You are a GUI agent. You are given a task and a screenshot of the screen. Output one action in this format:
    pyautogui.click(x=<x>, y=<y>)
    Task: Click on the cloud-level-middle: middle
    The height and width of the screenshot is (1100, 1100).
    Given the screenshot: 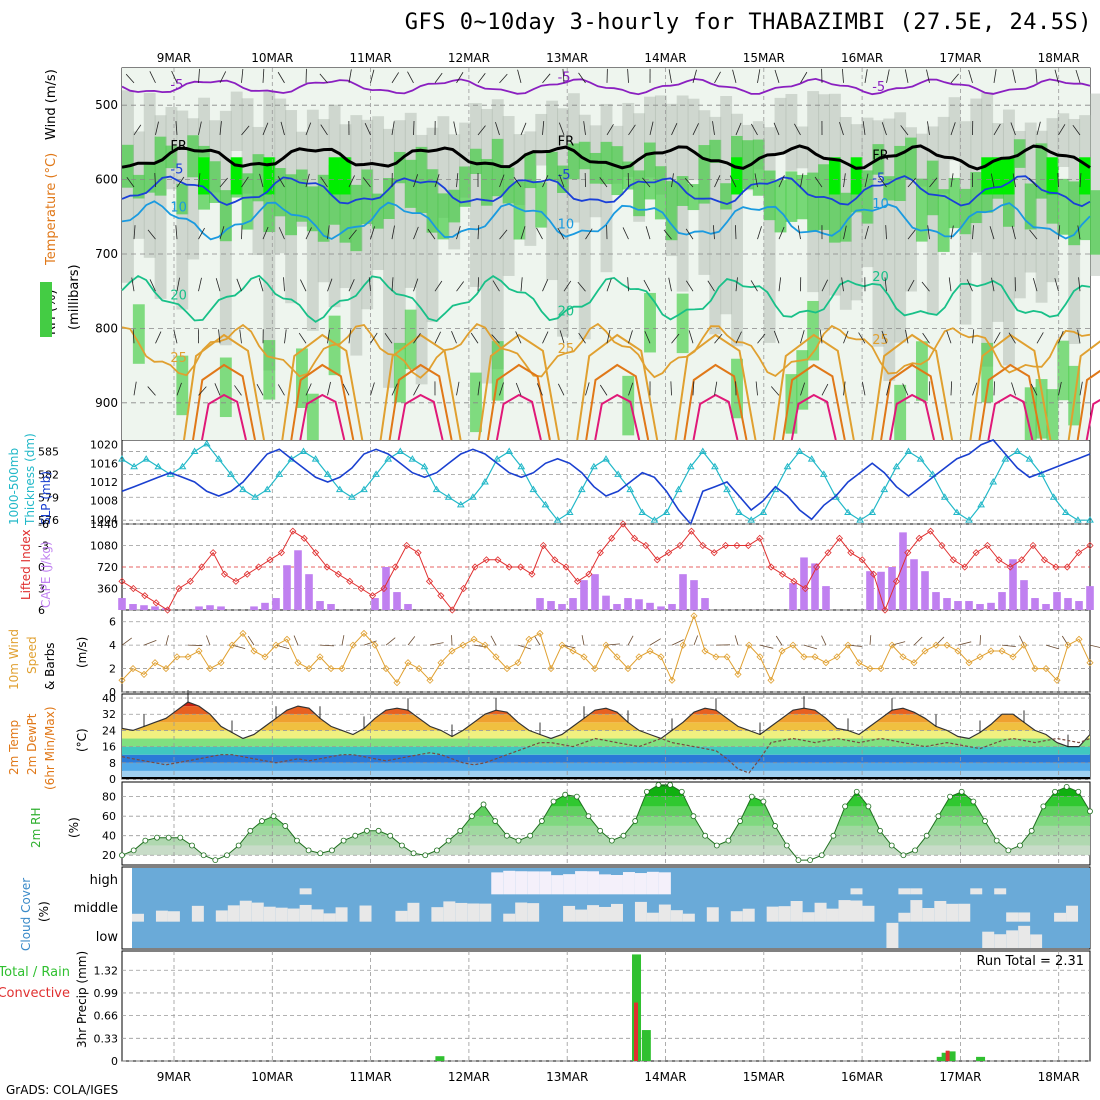 What is the action you would take?
    pyautogui.click(x=96, y=908)
    